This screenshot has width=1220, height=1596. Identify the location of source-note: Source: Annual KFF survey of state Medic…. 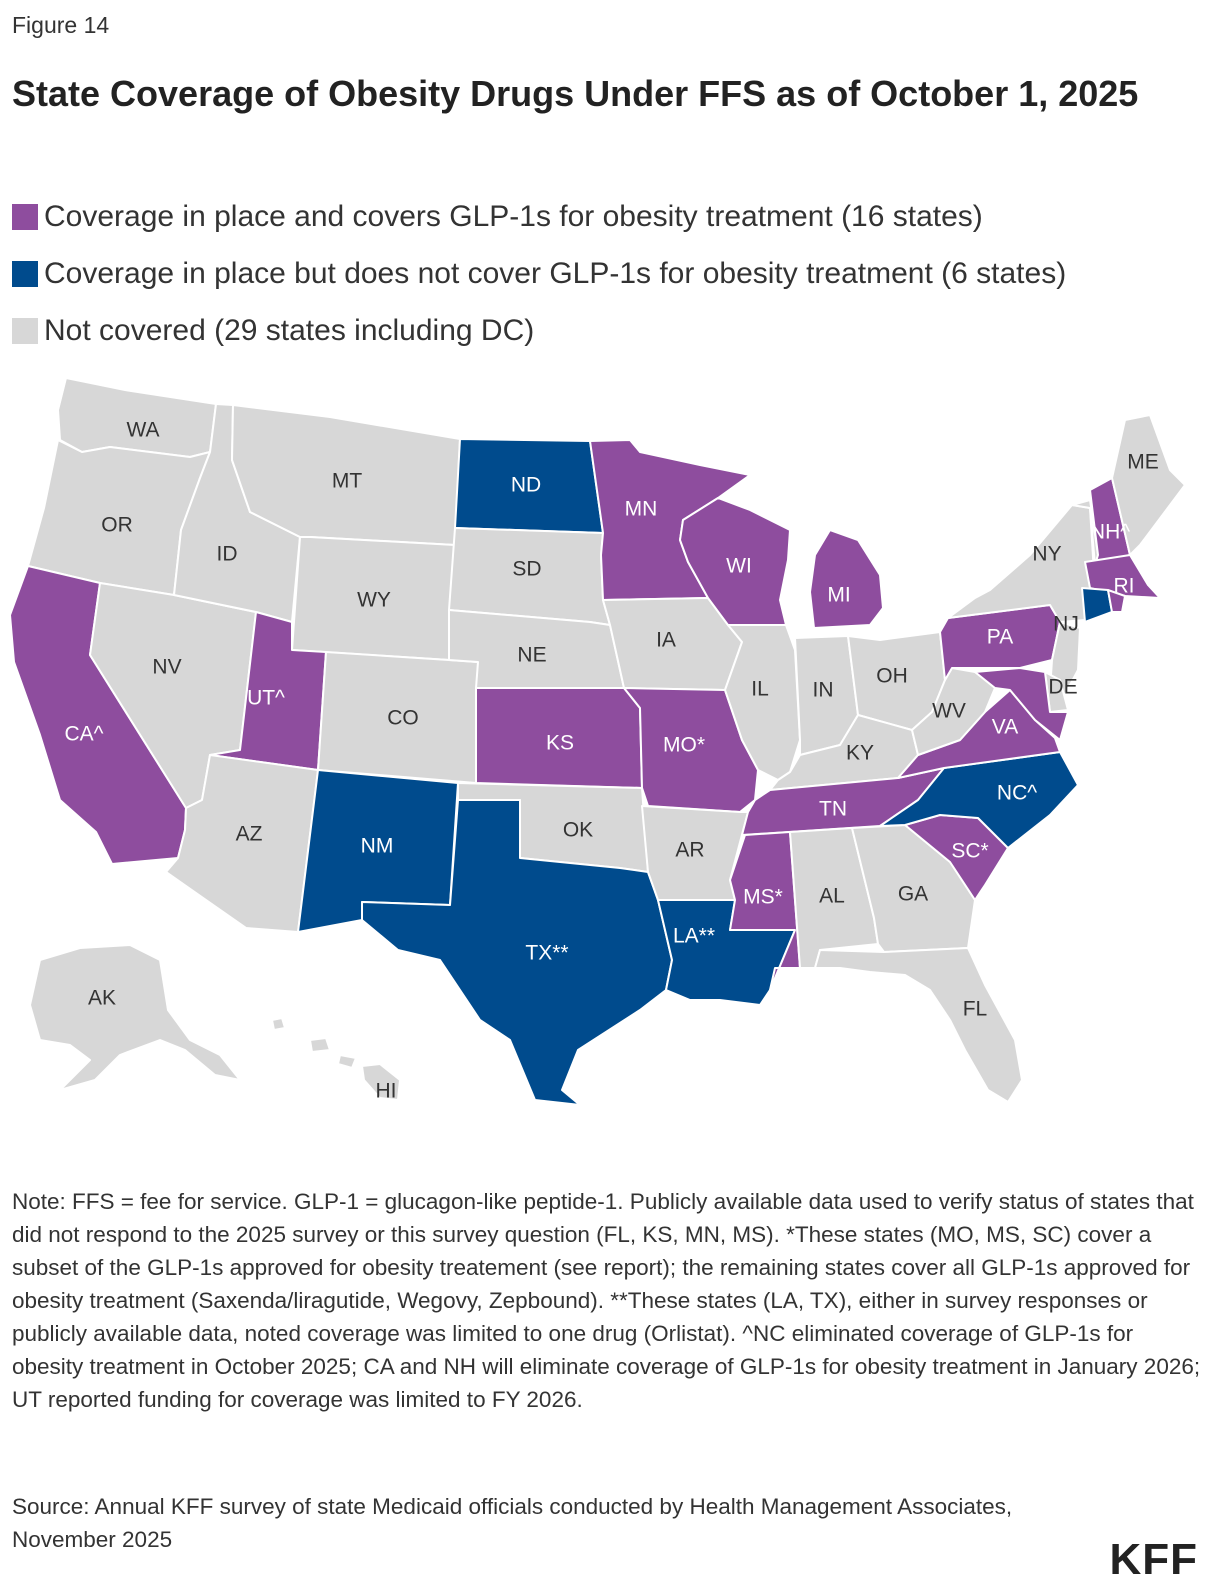
(512, 1523).